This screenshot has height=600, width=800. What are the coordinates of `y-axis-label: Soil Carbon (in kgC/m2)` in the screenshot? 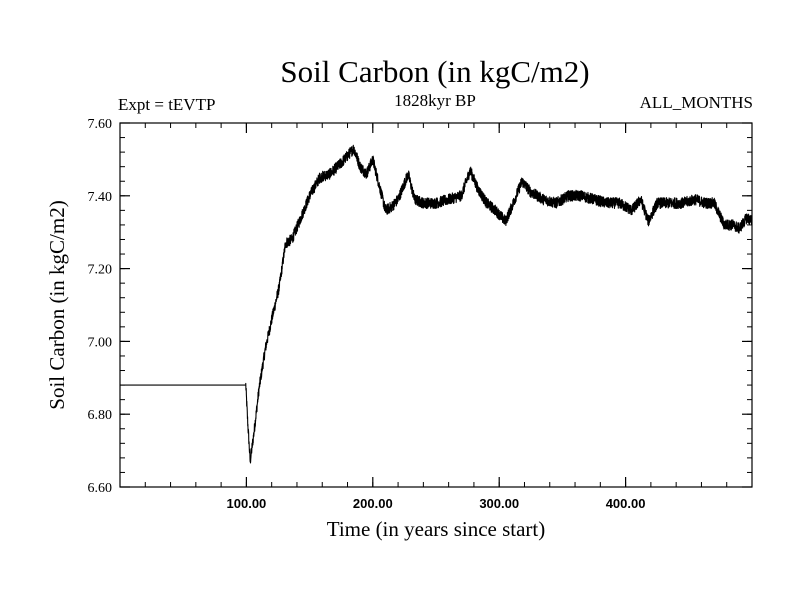 It's located at (57, 304).